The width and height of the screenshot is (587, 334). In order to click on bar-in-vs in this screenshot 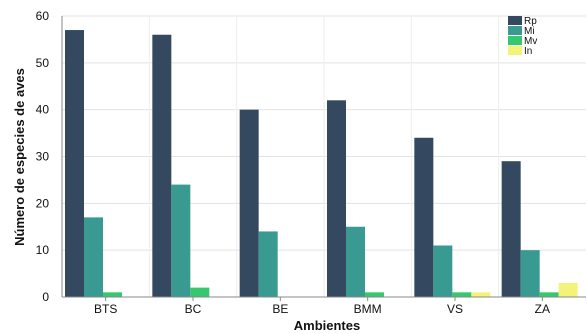, I will do `click(481, 294)`.